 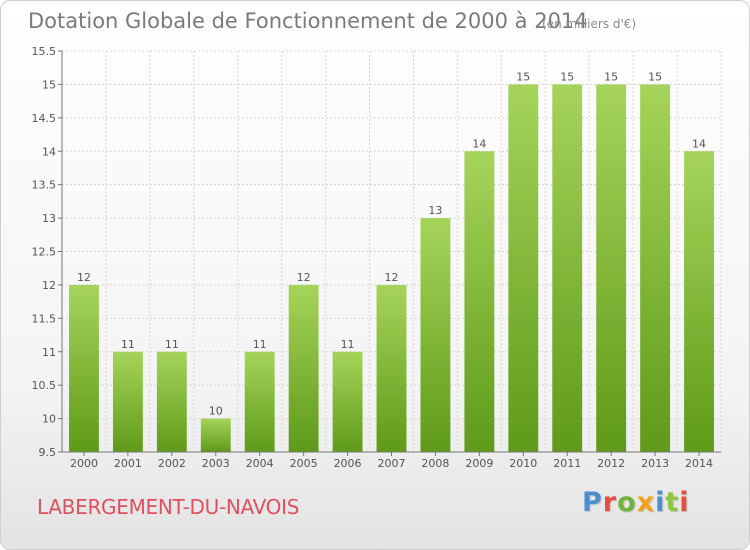 I want to click on y-tick-label: 13, so click(x=49, y=218).